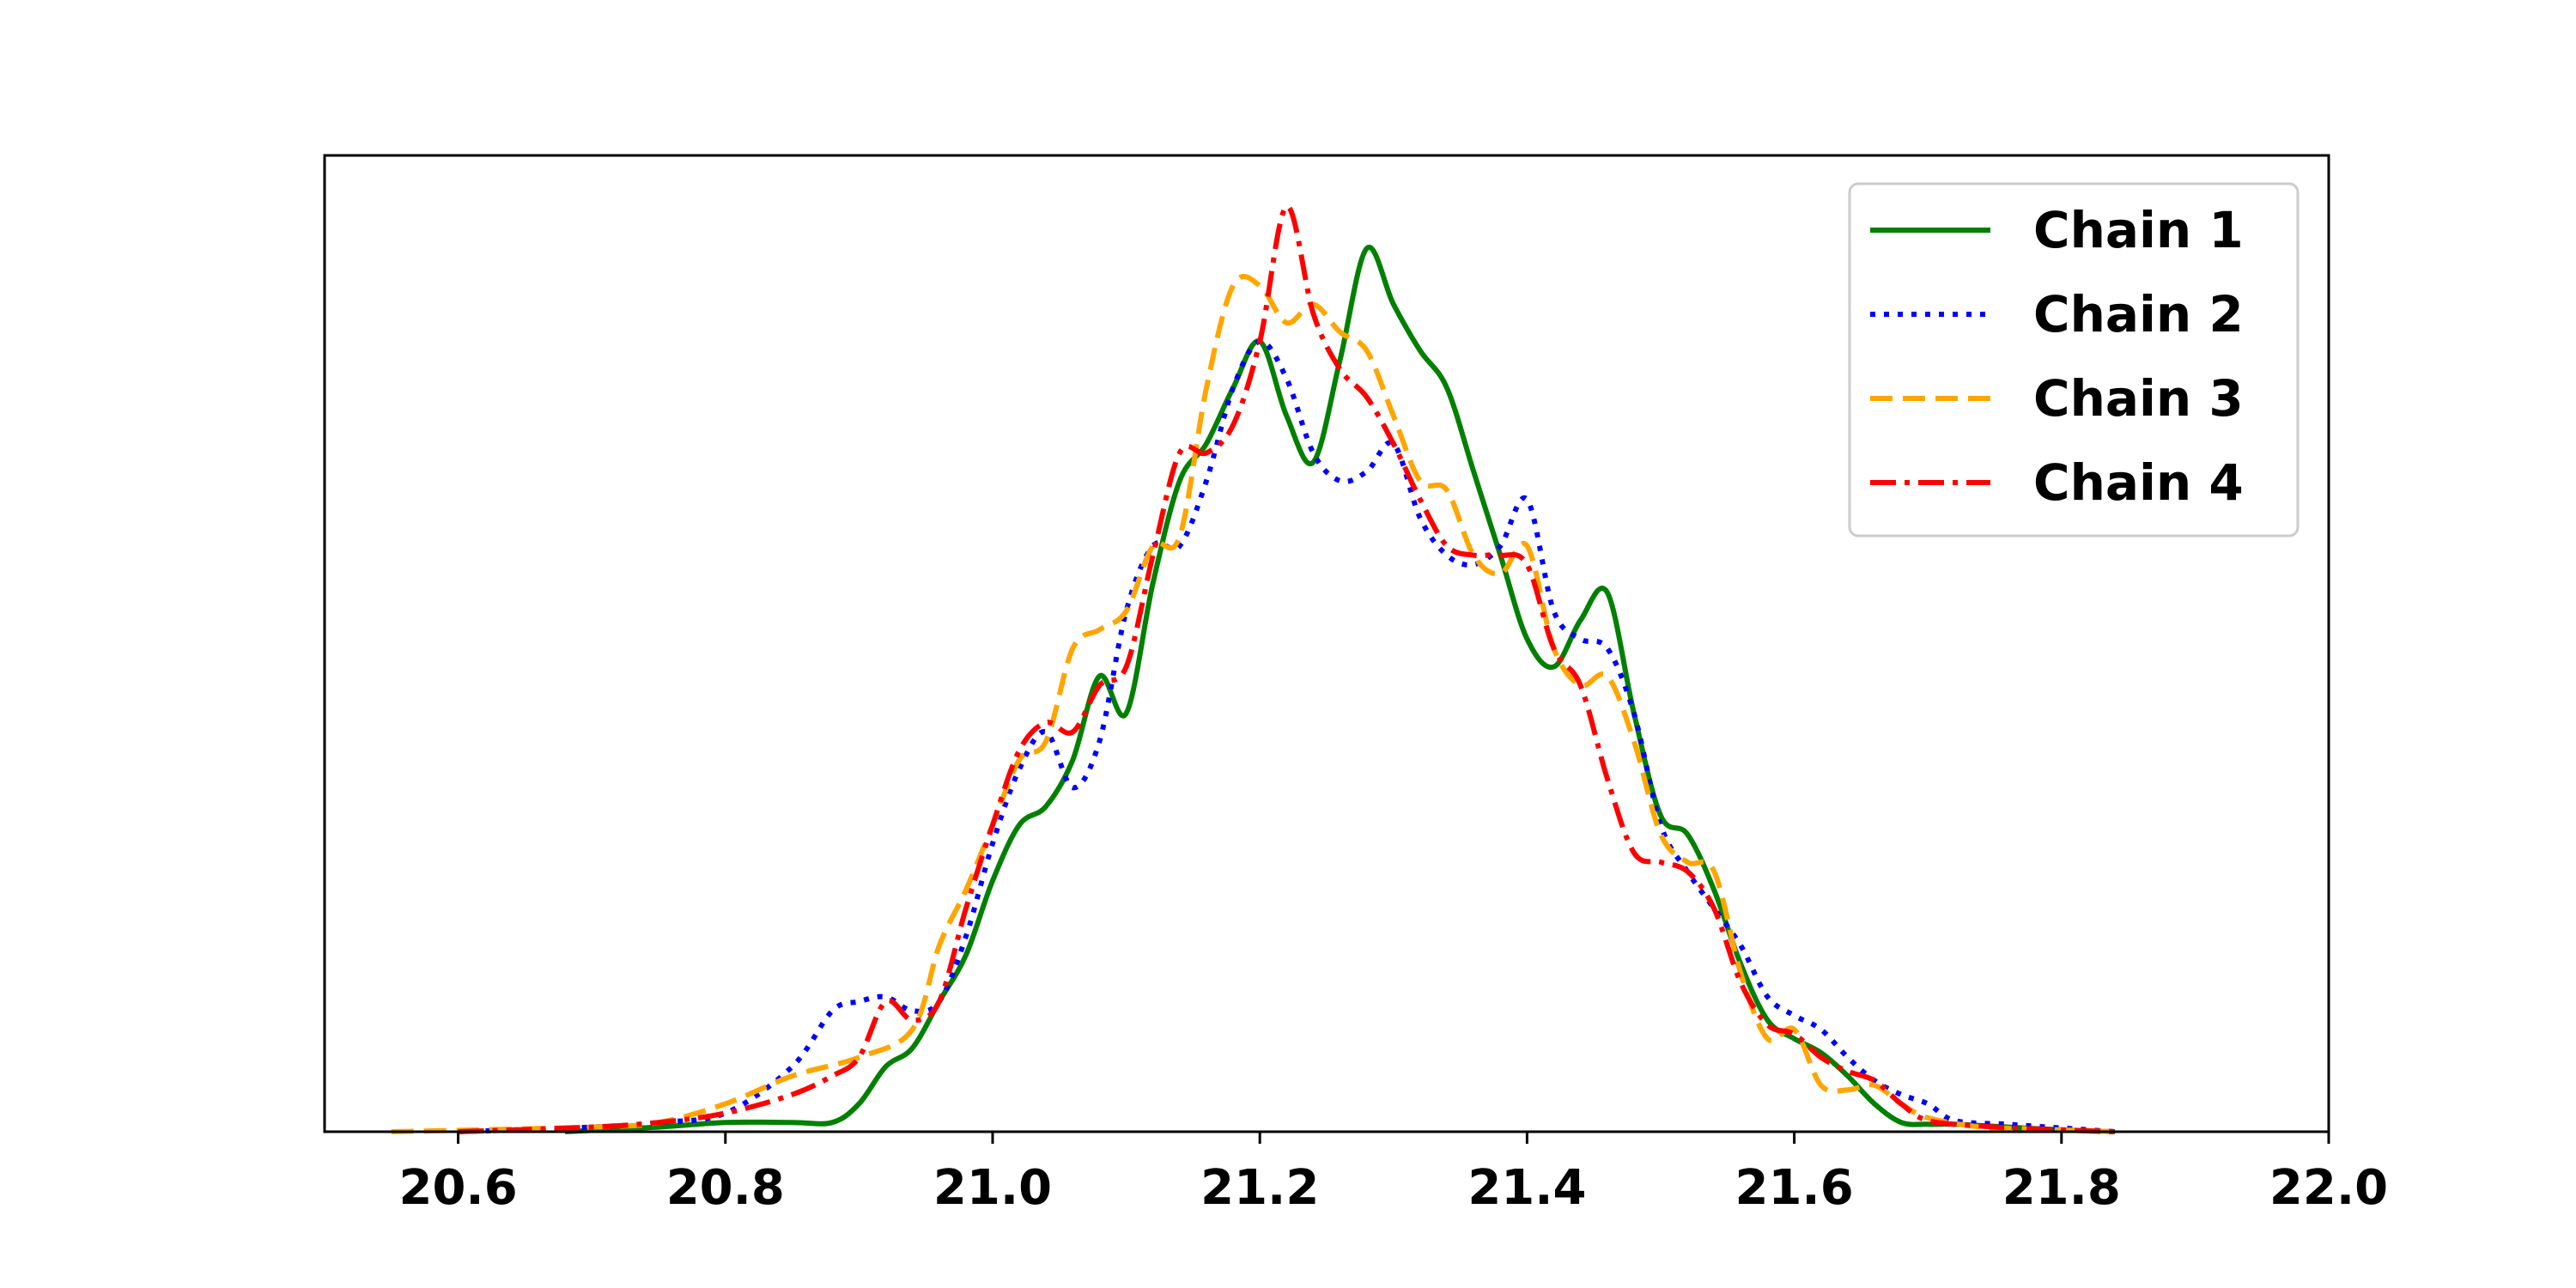  I want to click on legend-frame, so click(2074, 360).